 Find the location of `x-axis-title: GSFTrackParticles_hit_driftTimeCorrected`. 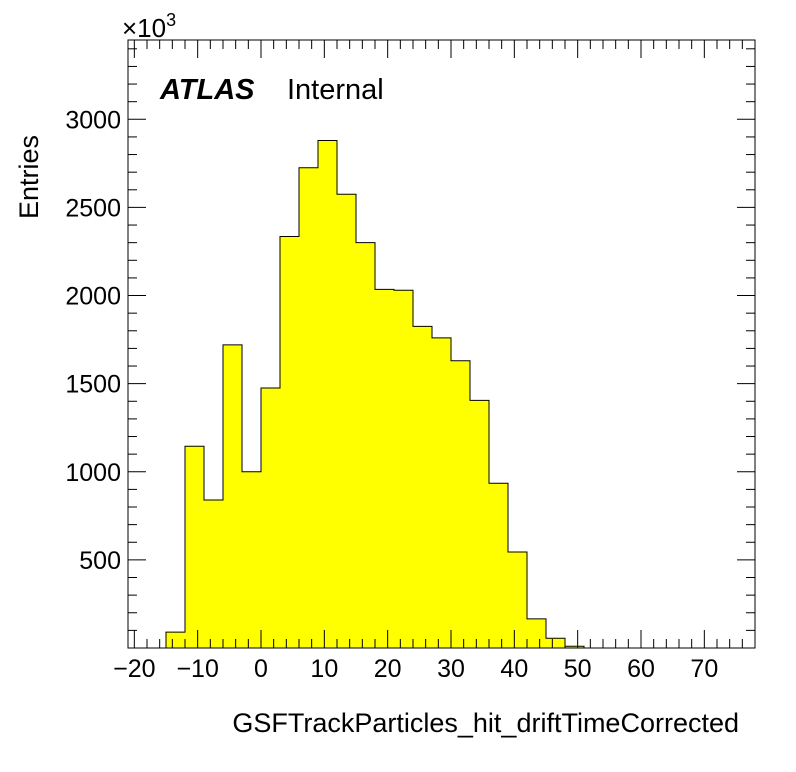

x-axis-title: GSFTrackParticles_hit_driftTimeCorrected is located at coordinates (485, 723).